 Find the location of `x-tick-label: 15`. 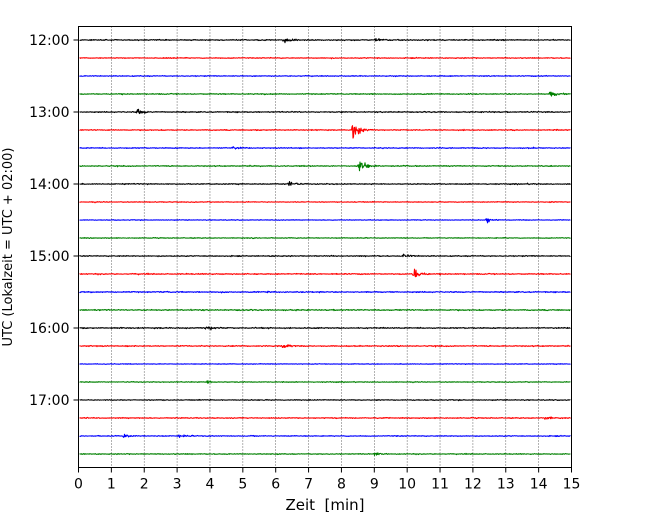

x-tick-label: 15 is located at coordinates (572, 485).